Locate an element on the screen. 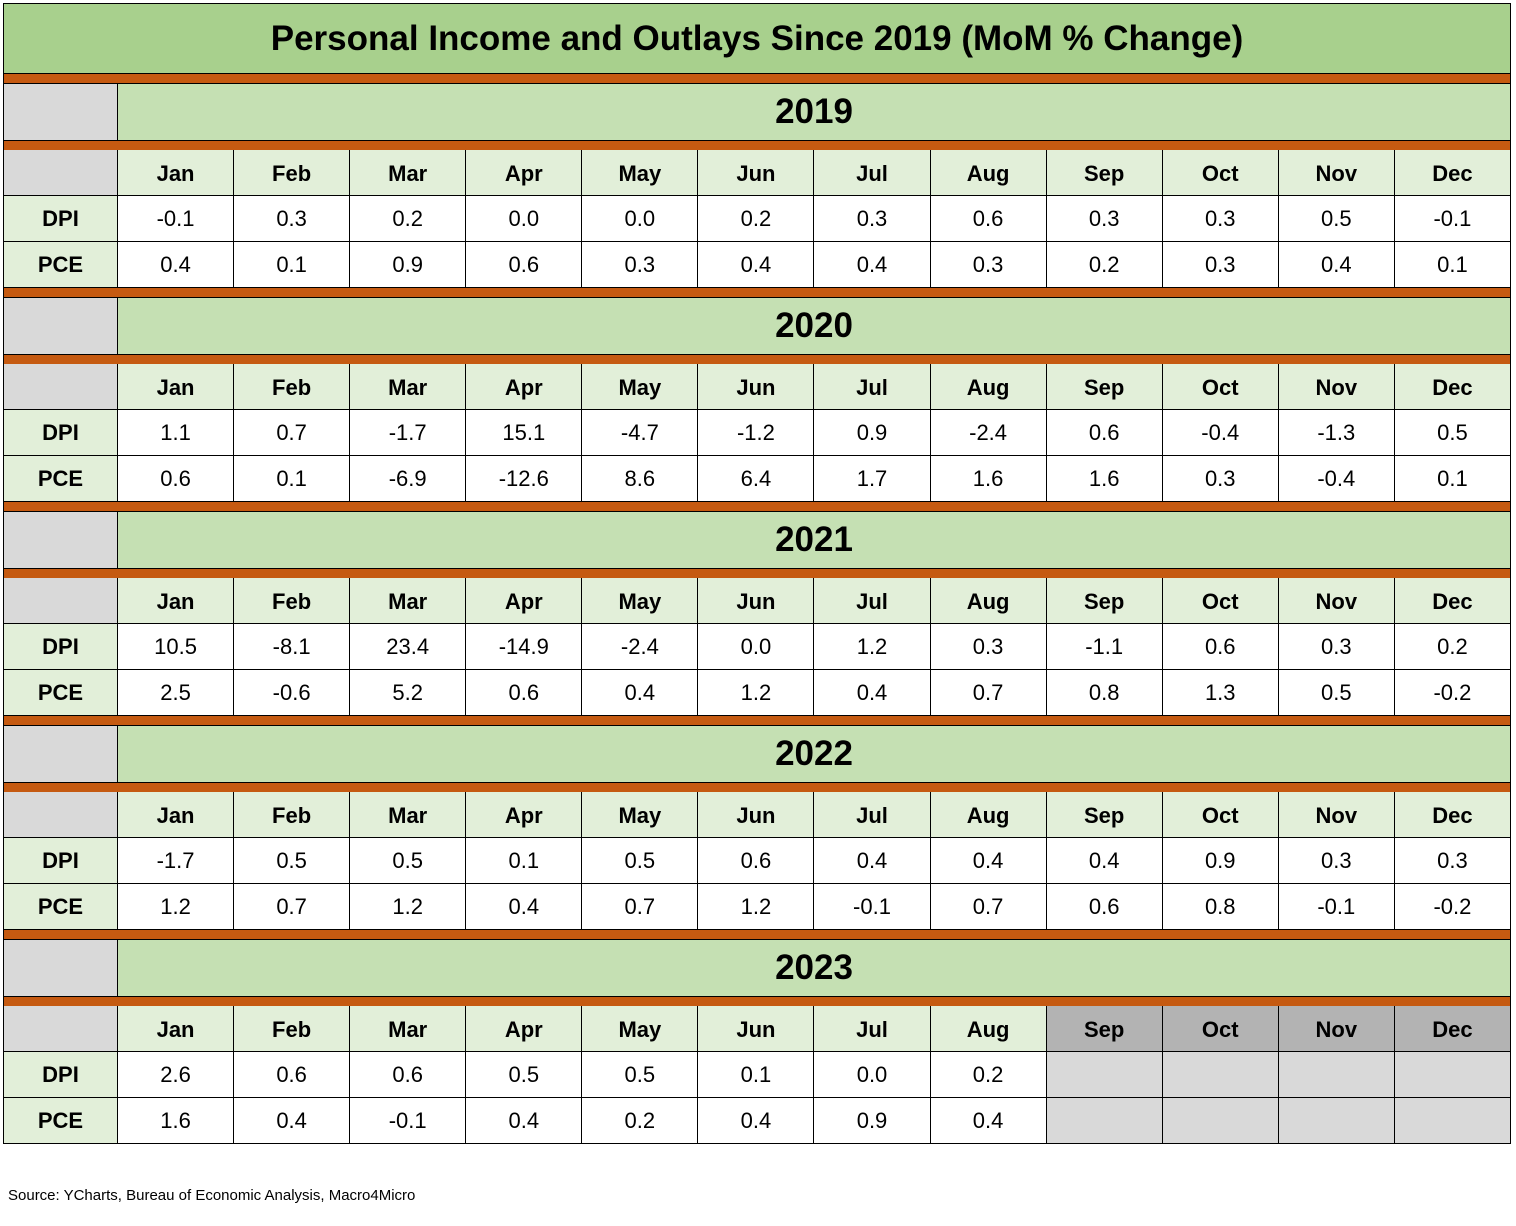 The image size is (1516, 1226). table-row: DPI 2.6 0.6 0.6 0.5 0.5 0.1 0.0 0.2 is located at coordinates (757, 1075).